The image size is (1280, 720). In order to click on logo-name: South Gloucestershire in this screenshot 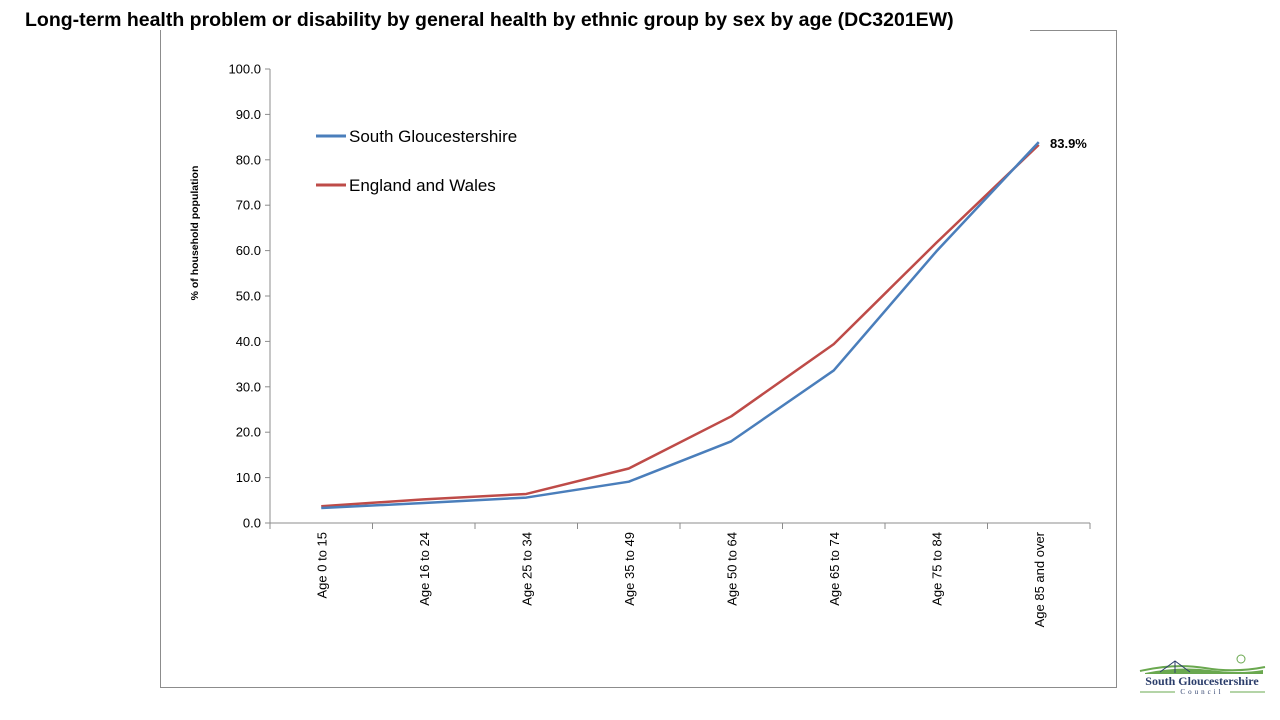, I will do `click(1202, 681)`.